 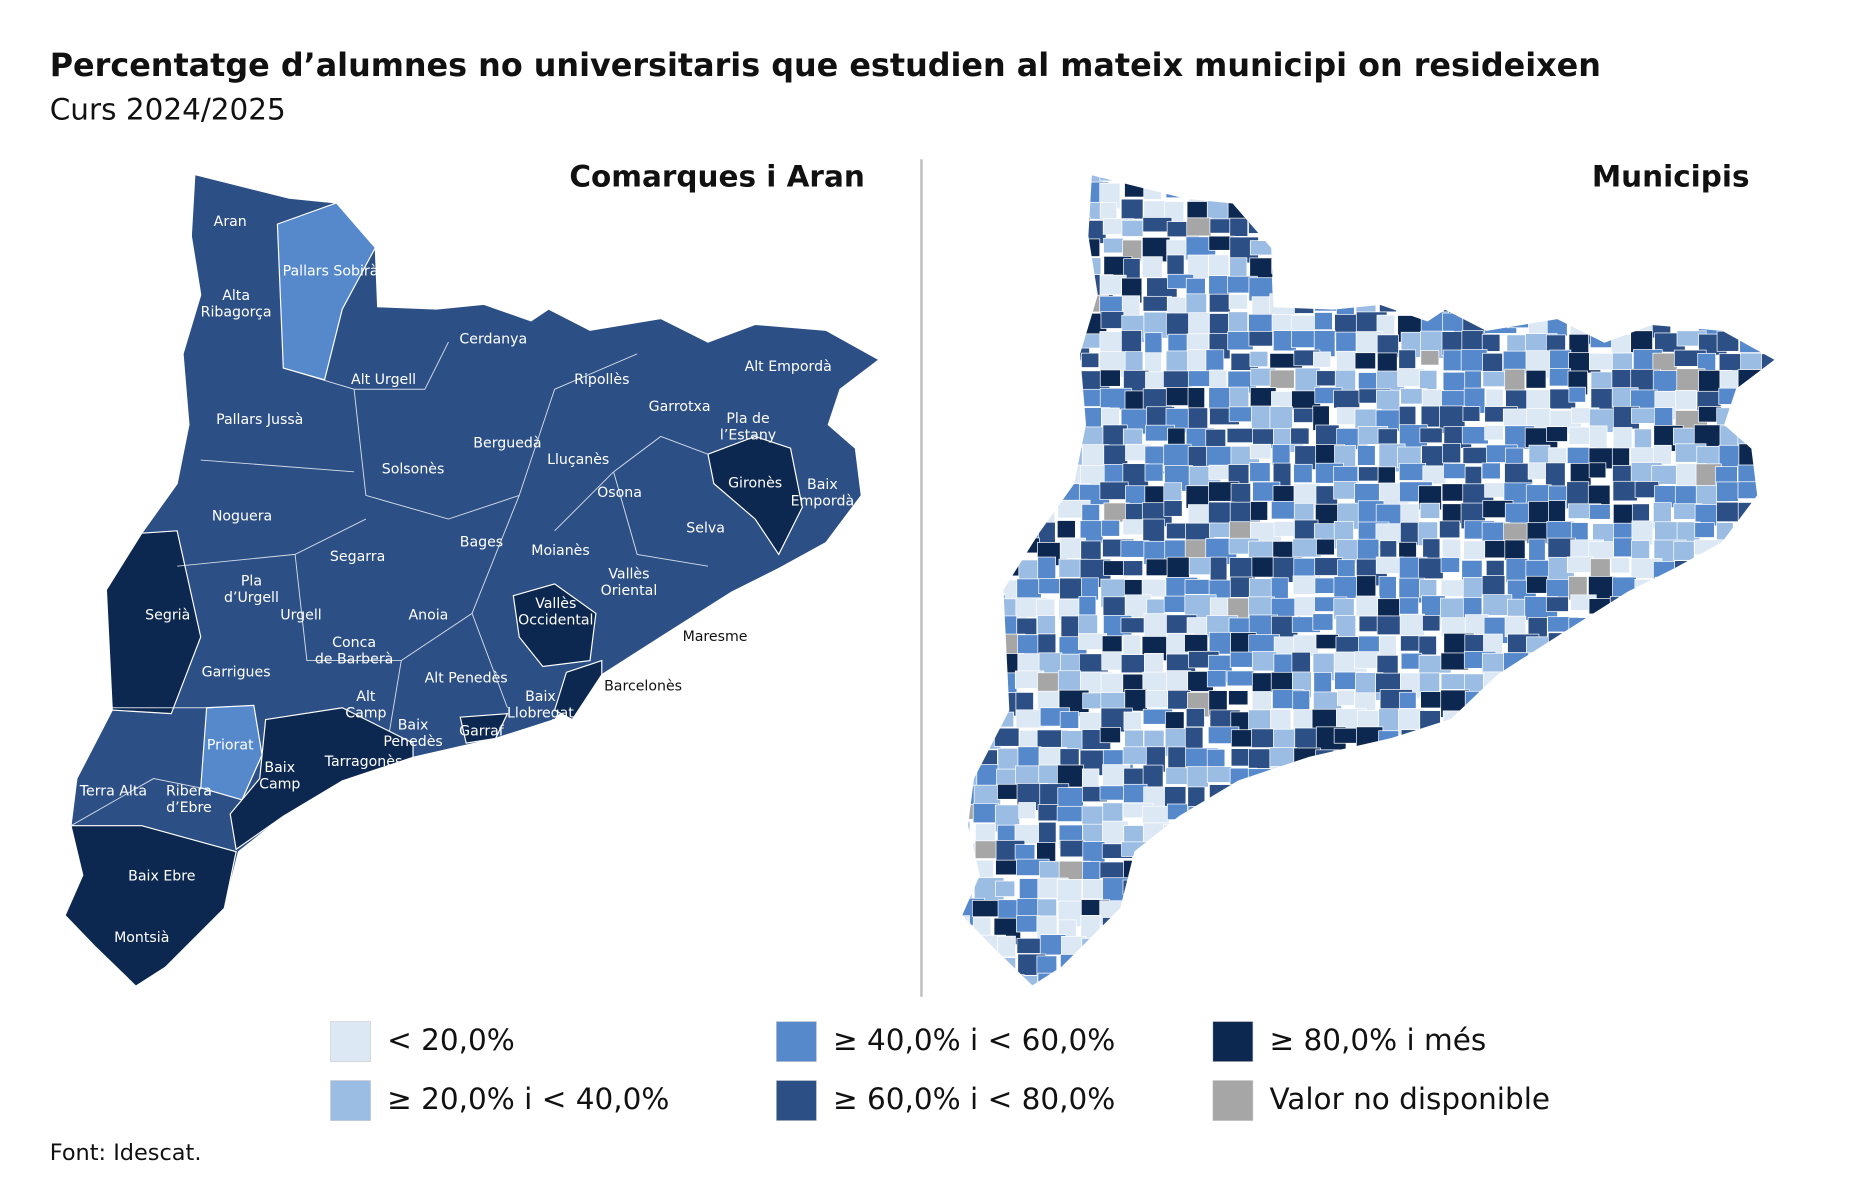 I want to click on legend-label: ≥ 40,0% i < 60,0%, so click(x=974, y=1040).